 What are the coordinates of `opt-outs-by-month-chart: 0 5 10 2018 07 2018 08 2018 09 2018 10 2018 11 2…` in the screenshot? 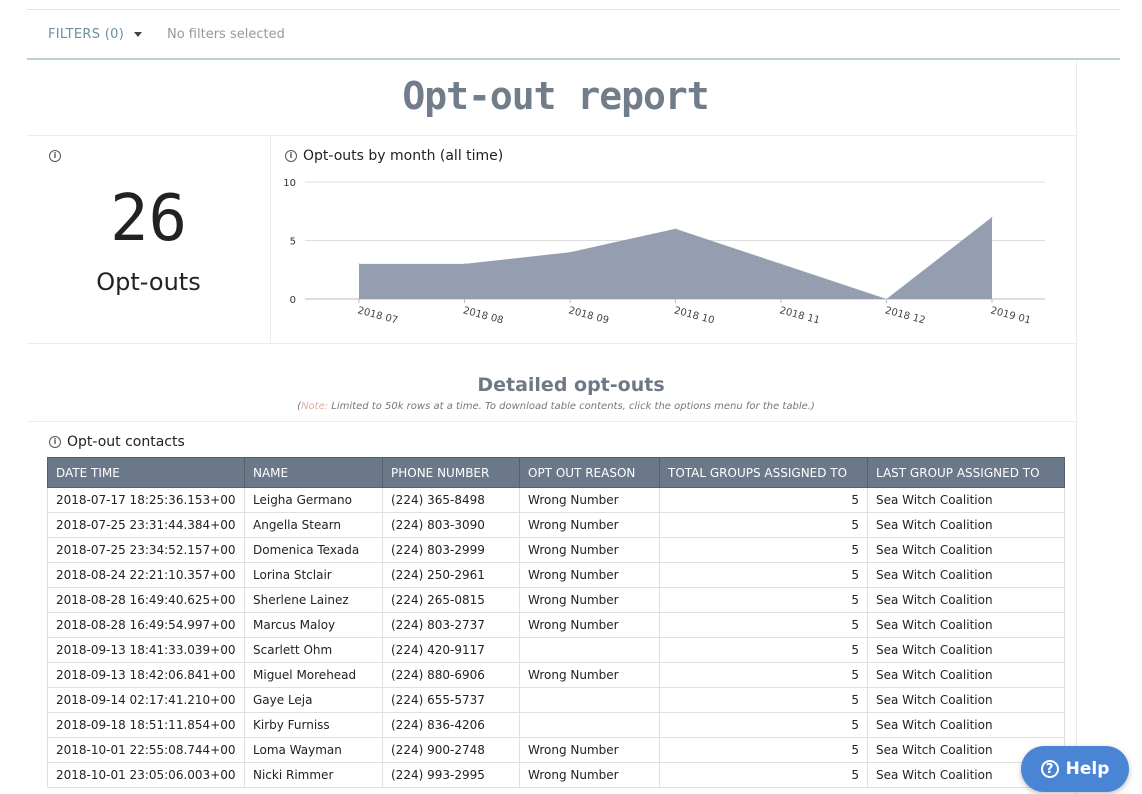 It's located at (664, 252).